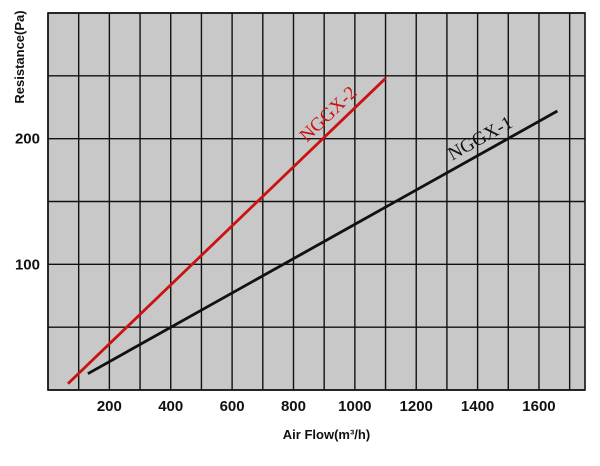  Describe the element at coordinates (354, 406) in the screenshot. I see `x-tick-label: 1000` at that location.